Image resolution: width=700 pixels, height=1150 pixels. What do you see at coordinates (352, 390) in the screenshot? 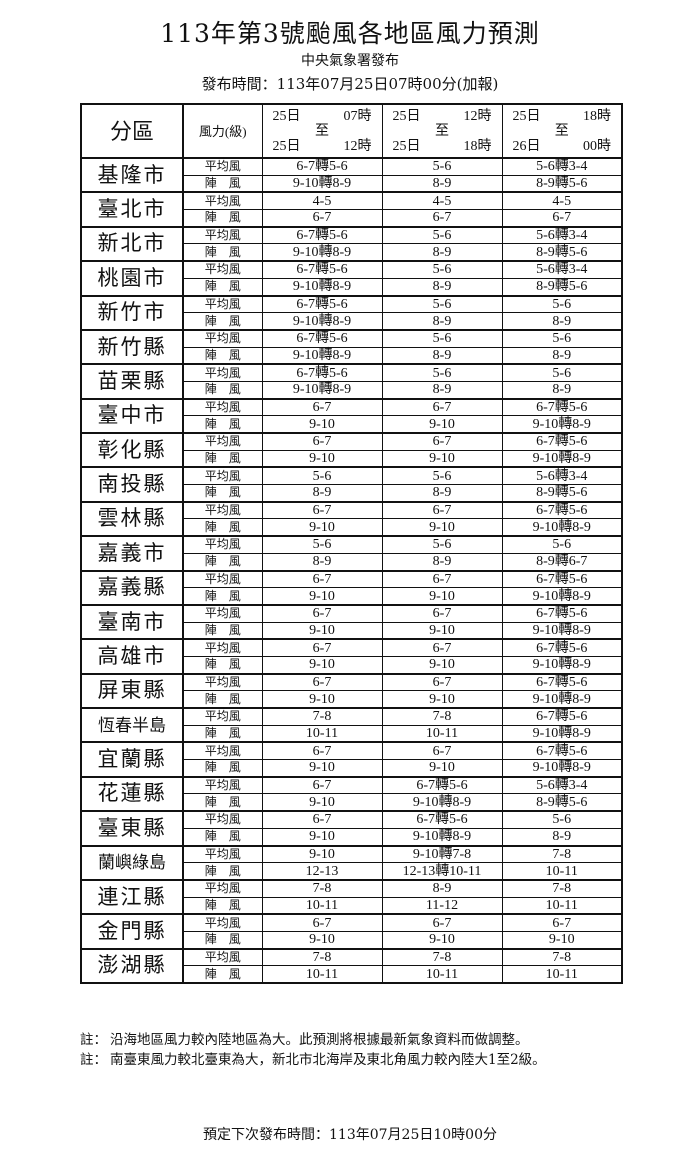
I see `table-row-gust: 陣 風 9-10轉8-9 8-9 8-9` at bounding box center [352, 390].